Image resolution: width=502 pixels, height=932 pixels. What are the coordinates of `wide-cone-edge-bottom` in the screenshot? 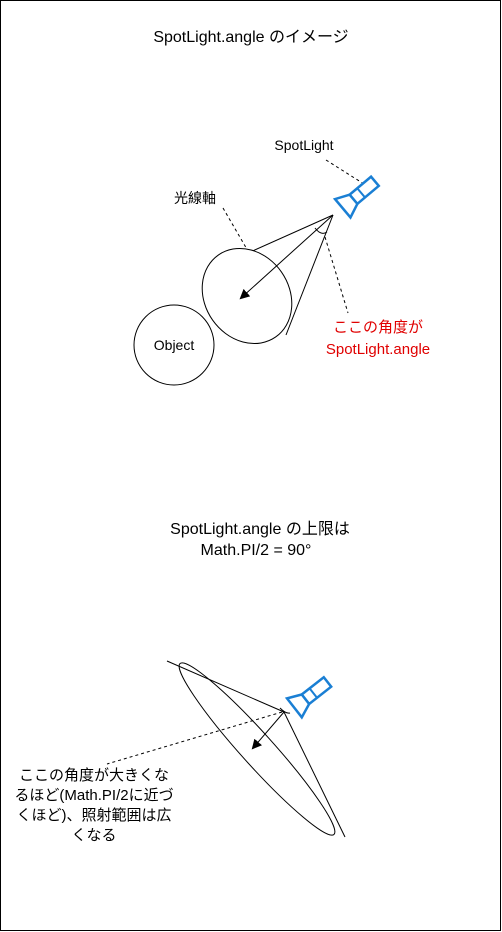 It's located at (314, 774).